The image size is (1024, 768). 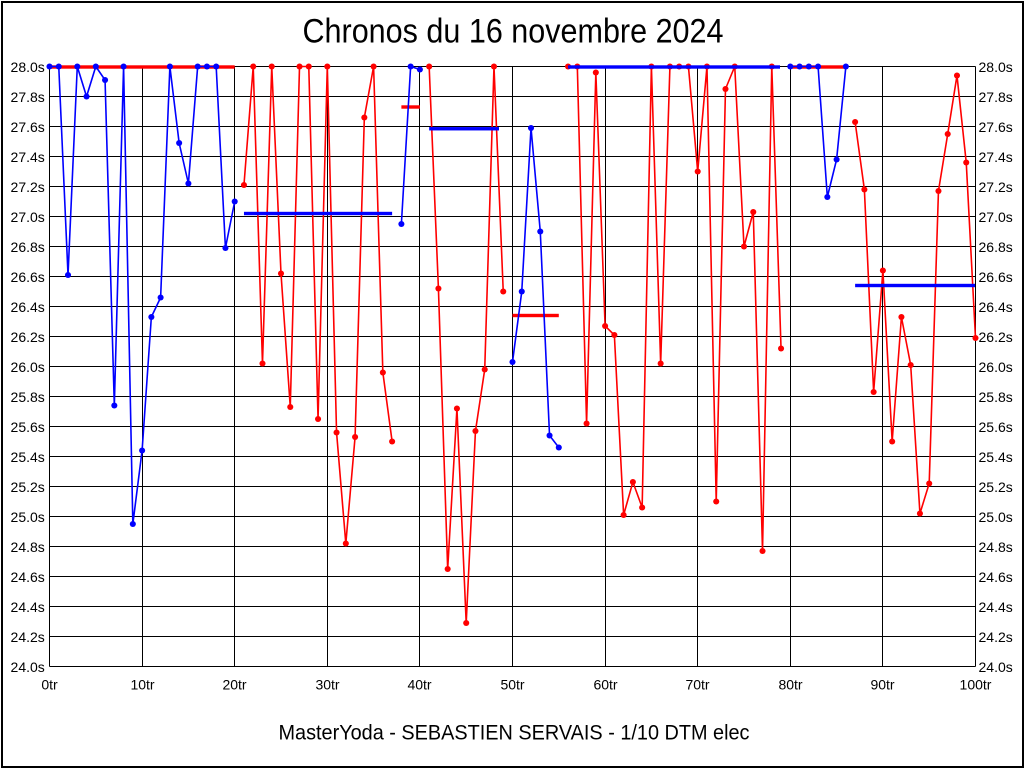 What do you see at coordinates (234, 684) in the screenshot?
I see `svg-text: 20tr` at bounding box center [234, 684].